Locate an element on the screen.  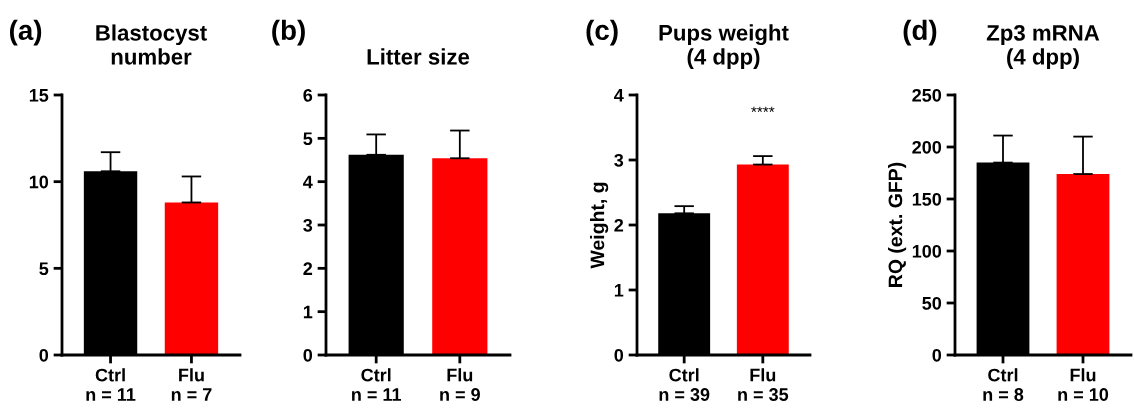
x-tick-label: Flu n = 7 is located at coordinates (191, 384).